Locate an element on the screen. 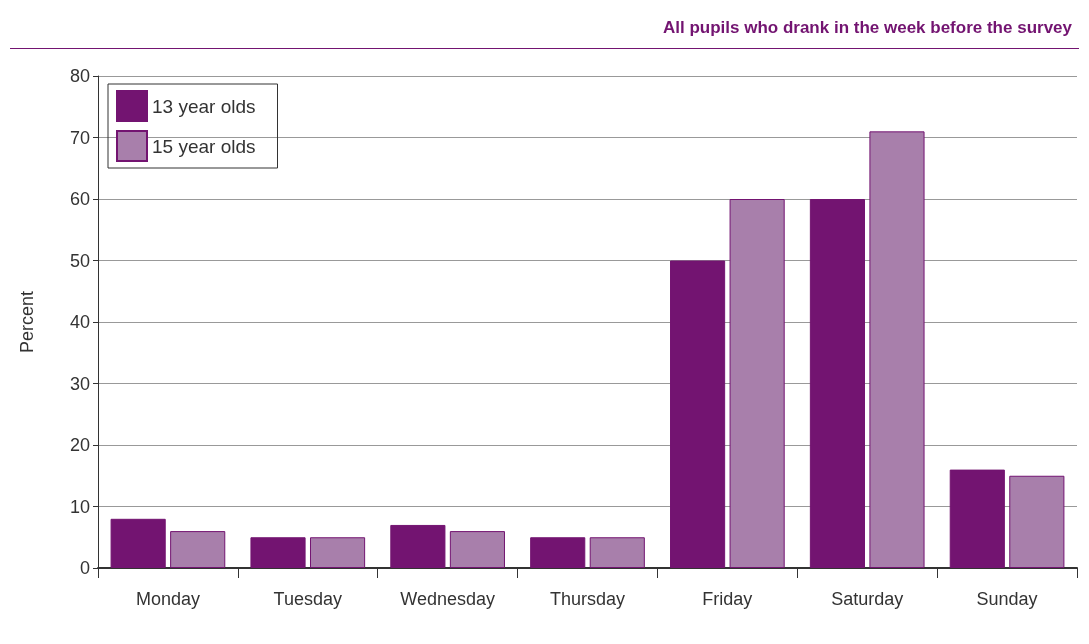 The width and height of the screenshot is (1089, 644). y-tick-label: 0 is located at coordinates (84, 568).